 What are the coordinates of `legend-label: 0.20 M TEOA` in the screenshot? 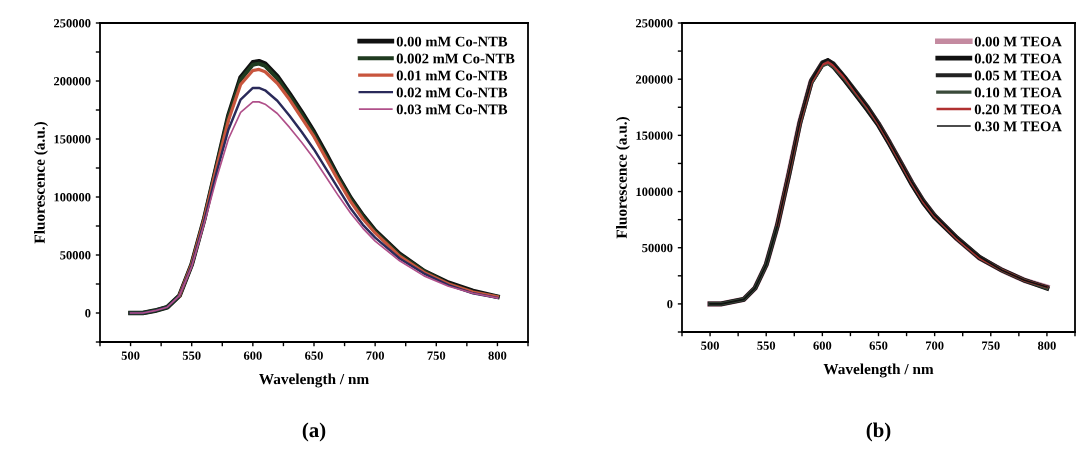 It's located at (1018, 109).